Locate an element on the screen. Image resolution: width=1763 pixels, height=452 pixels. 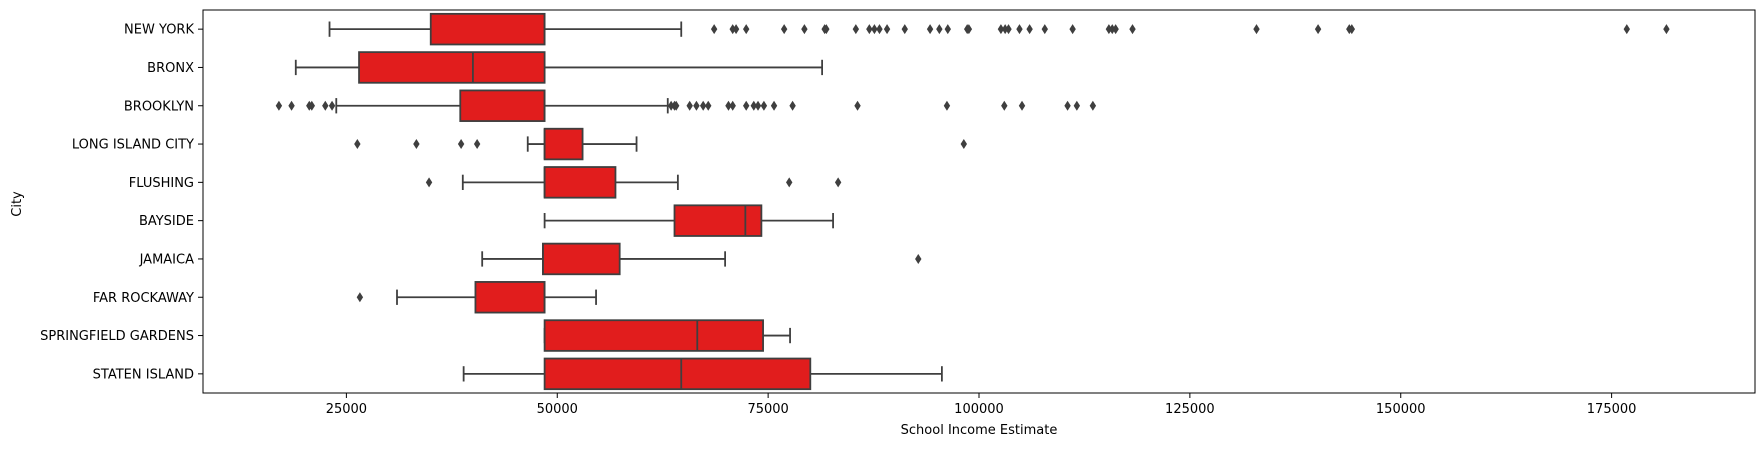
y-tick-label: FLUSHING is located at coordinates (161, 183).